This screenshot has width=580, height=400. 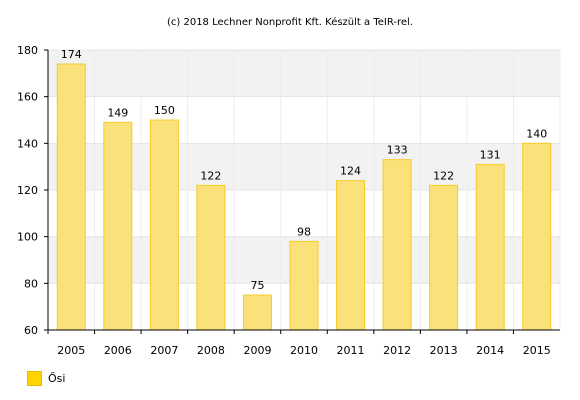 What do you see at coordinates (490, 154) in the screenshot?
I see `data-label-2014: 131` at bounding box center [490, 154].